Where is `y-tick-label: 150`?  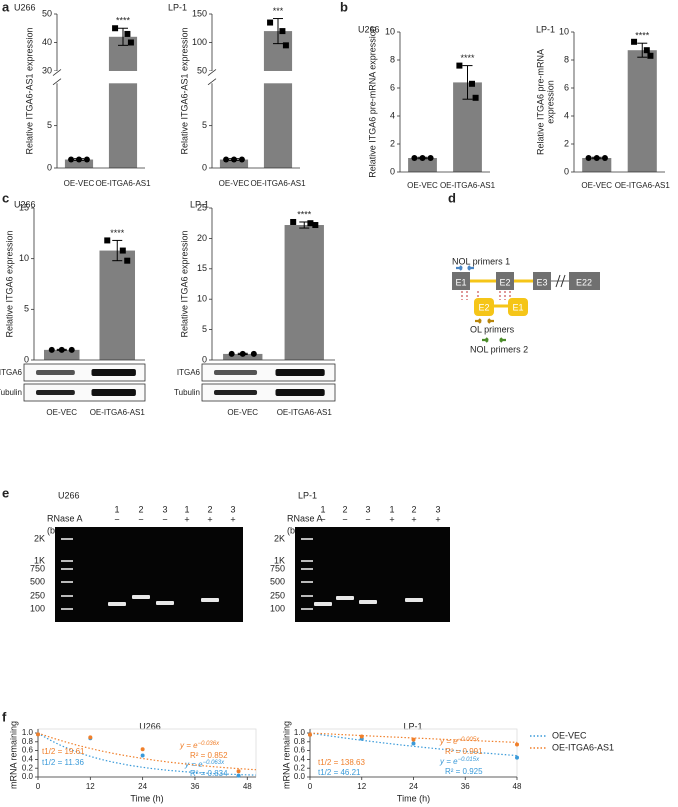
y-tick-label: 150 is located at coordinates (199, 13).